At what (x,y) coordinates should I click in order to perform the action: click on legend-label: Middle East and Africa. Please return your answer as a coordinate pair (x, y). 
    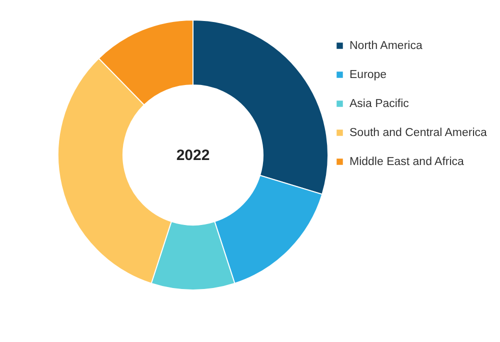
    Looking at the image, I should click on (407, 162).